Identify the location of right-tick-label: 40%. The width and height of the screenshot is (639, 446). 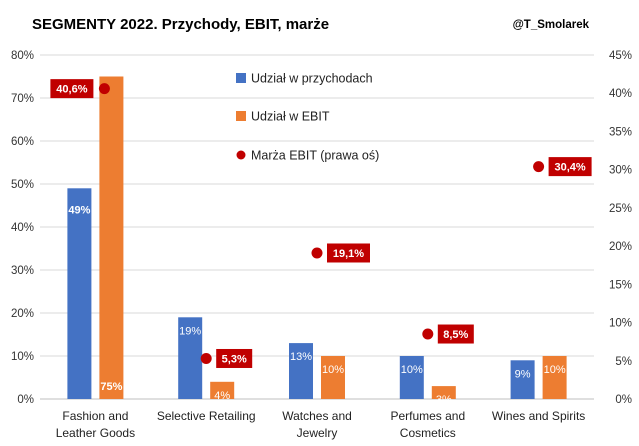
(620, 94).